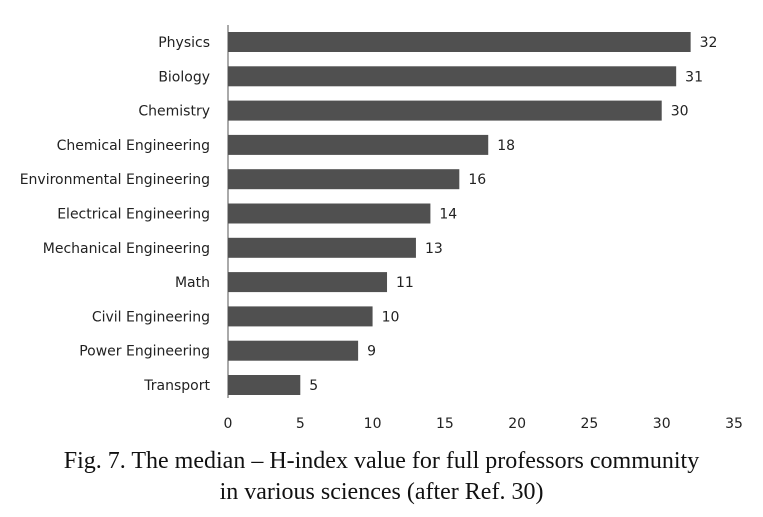 The height and width of the screenshot is (517, 763). Describe the element at coordinates (434, 249) in the screenshot. I see `data-label: 13` at that location.